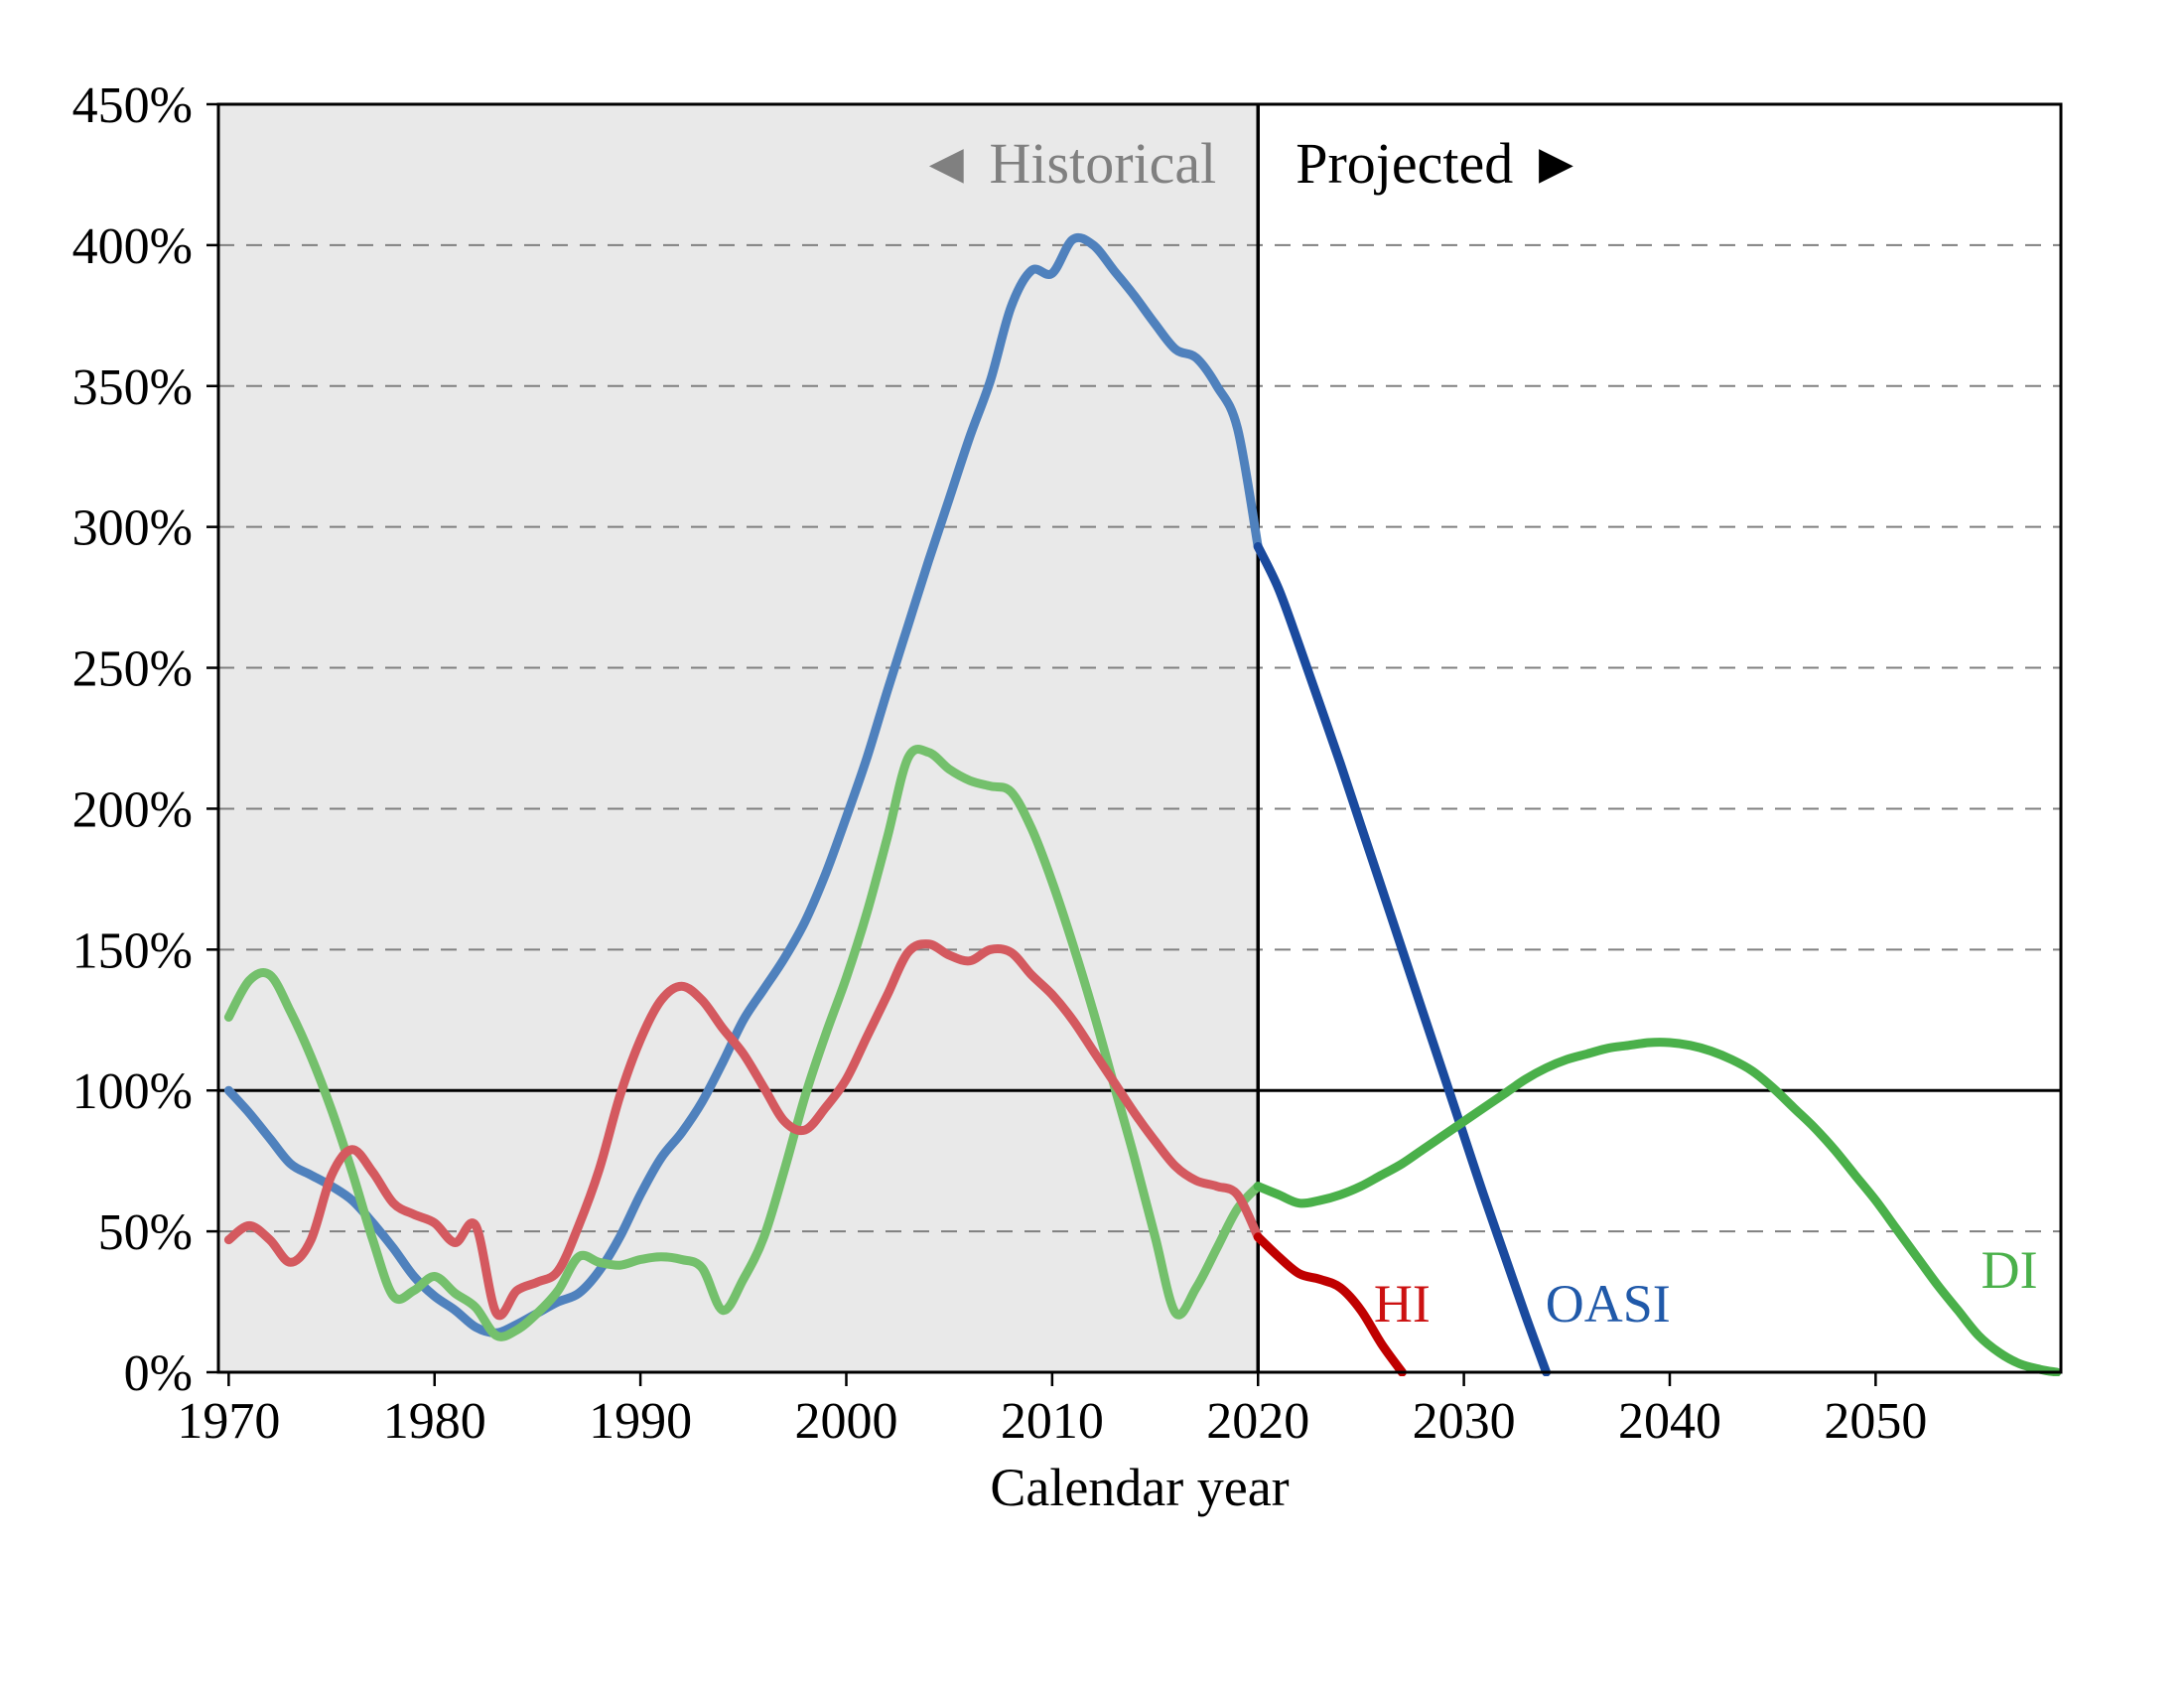  I want to click on y-tick-label: 450%, so click(132, 105).